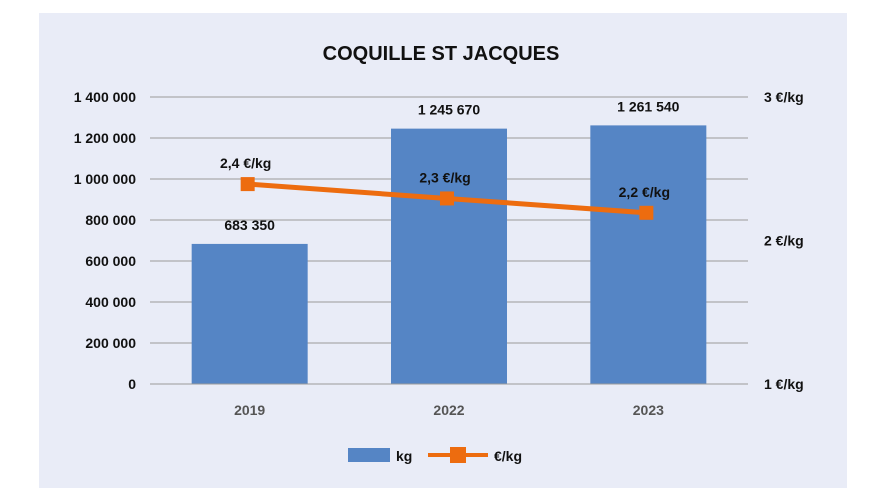  Describe the element at coordinates (648, 410) in the screenshot. I see `x-tick-label: 2023` at that location.